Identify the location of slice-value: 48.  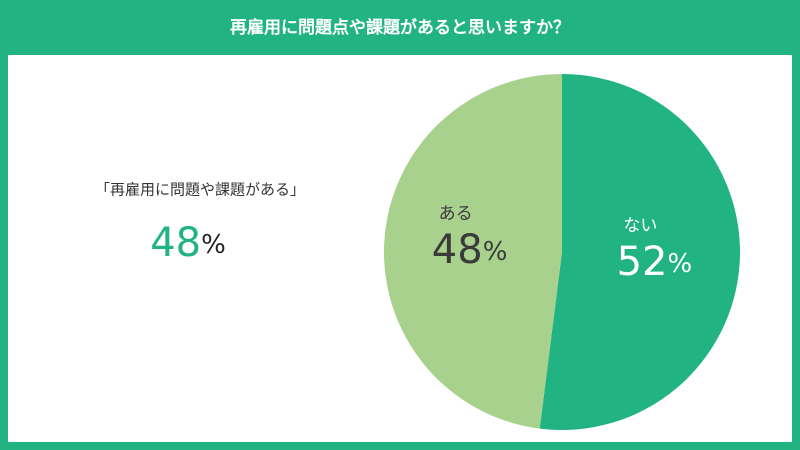
(457, 250).